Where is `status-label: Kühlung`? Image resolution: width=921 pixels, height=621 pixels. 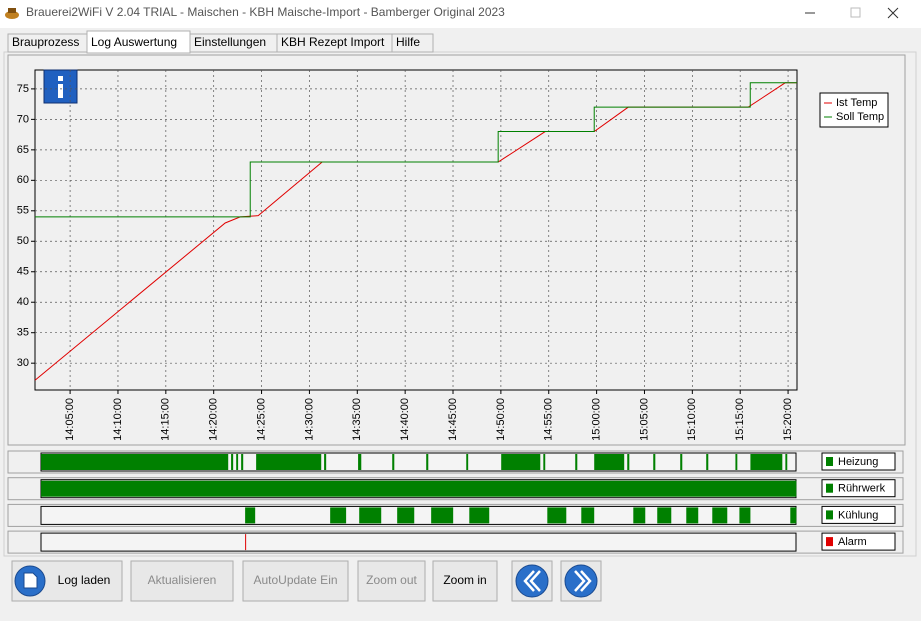
status-label: Kühlung is located at coordinates (858, 515).